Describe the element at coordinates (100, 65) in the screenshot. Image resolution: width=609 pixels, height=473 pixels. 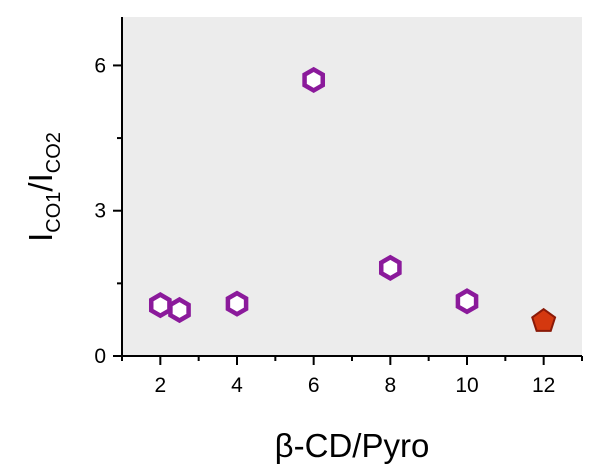
I see `y-tick-label: 6` at that location.